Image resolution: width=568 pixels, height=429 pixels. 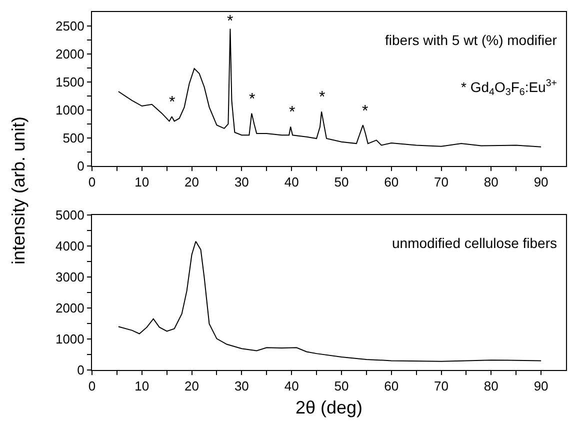 What do you see at coordinates (69, 246) in the screenshot?
I see `y-tick-label: 4000` at bounding box center [69, 246].